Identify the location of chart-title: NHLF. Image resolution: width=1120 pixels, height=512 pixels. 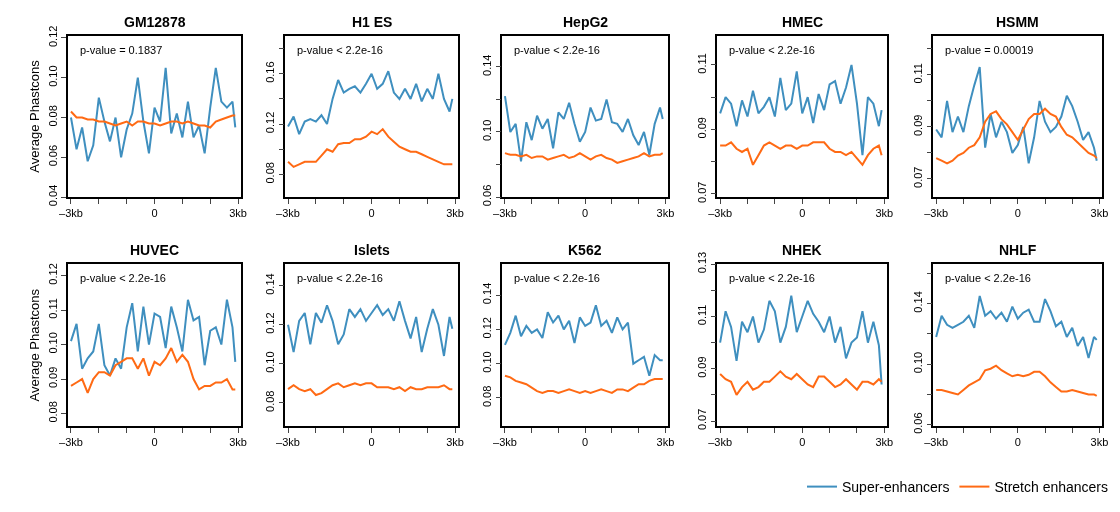
(1018, 250).